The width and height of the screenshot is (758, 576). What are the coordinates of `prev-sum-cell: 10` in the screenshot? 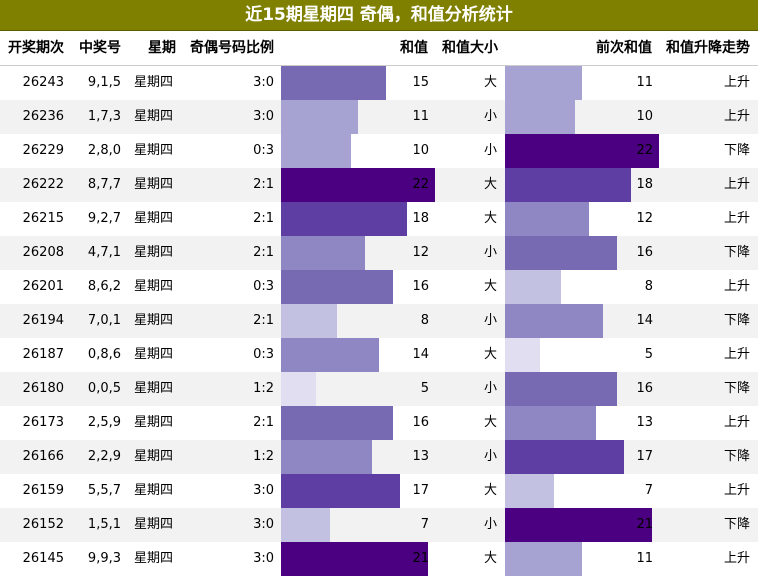 It's located at (644, 116).